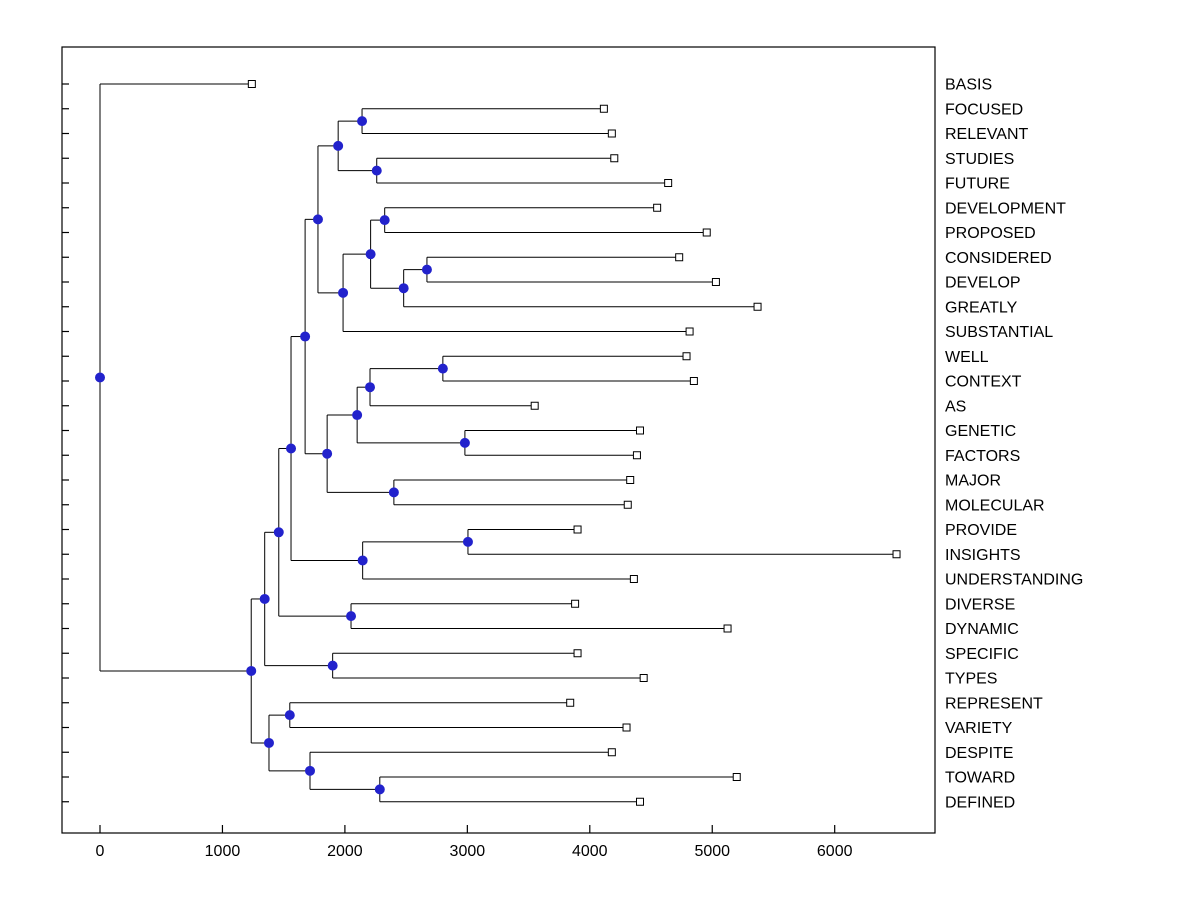  What do you see at coordinates (980, 802) in the screenshot?
I see `leaf-label: DEFINED` at bounding box center [980, 802].